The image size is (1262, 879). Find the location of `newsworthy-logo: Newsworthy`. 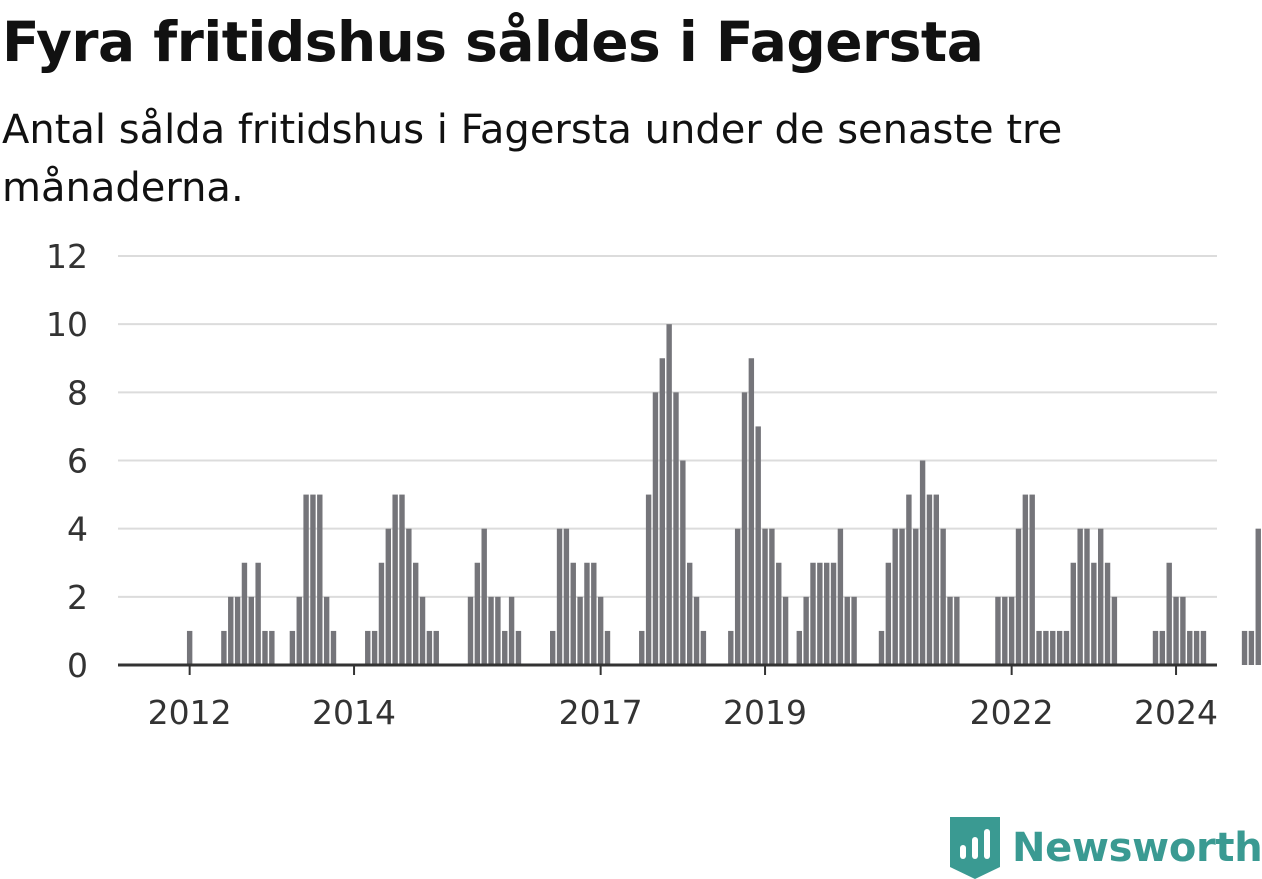

newsworthy-logo: Newsworthy is located at coordinates (1106, 848).